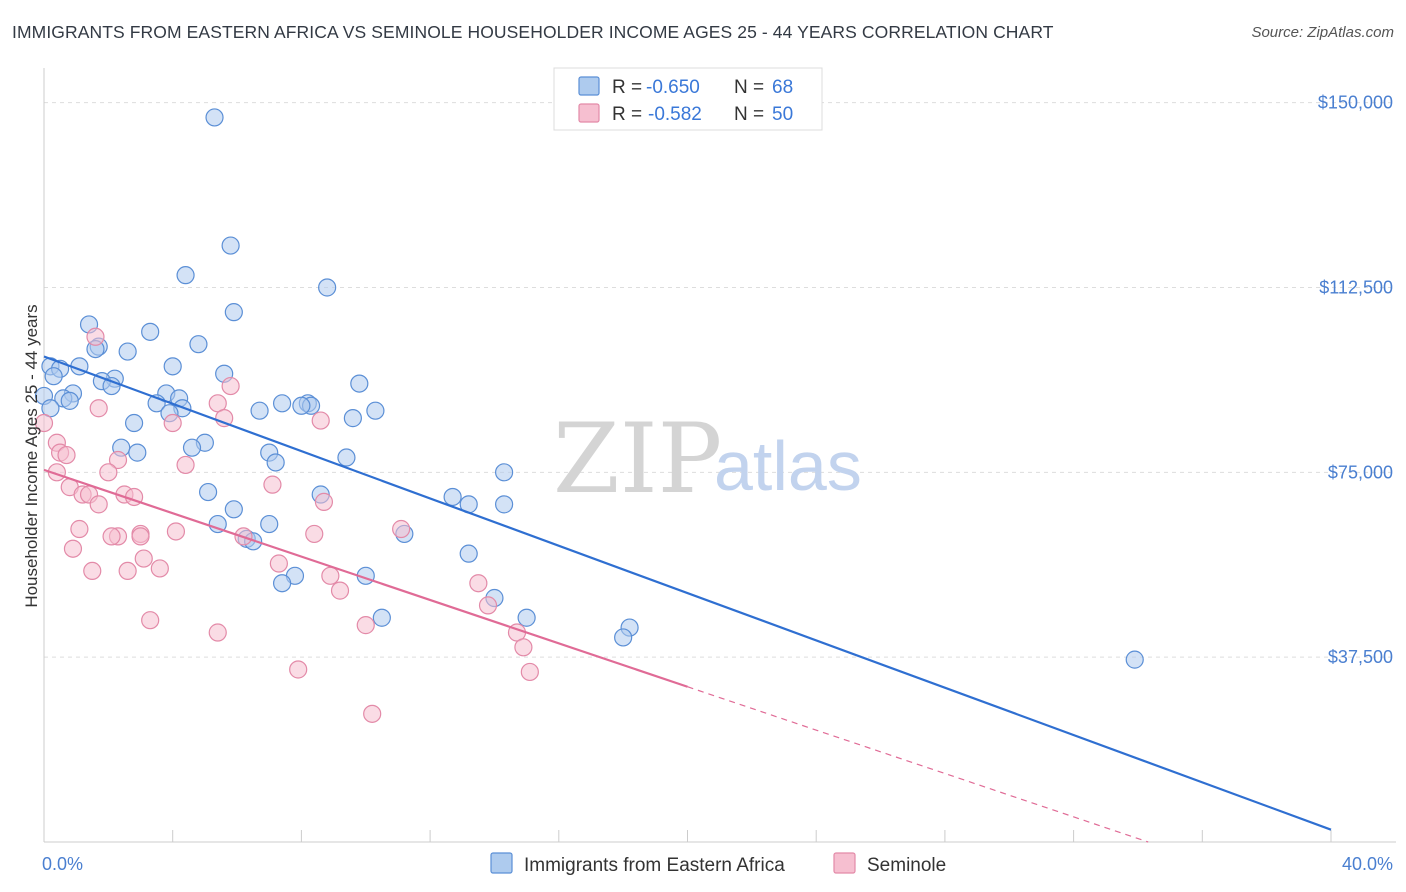 The width and height of the screenshot is (1406, 892). I want to click on y-tick-labels: $37,500 $75,000 $112,500 $150,000, so click(1355, 380).